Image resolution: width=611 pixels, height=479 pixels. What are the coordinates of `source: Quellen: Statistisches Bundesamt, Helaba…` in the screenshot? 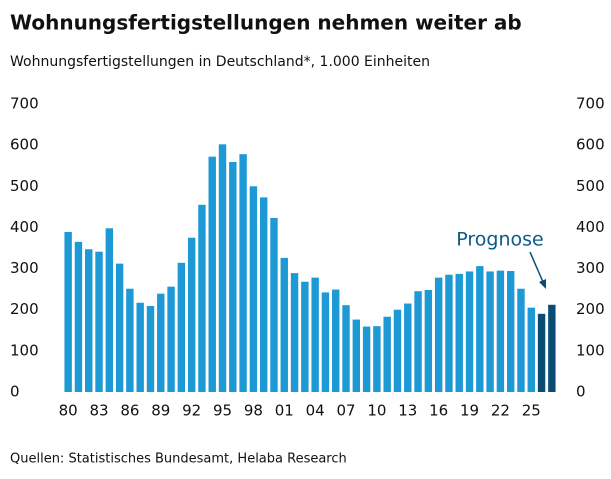 It's located at (178, 459).